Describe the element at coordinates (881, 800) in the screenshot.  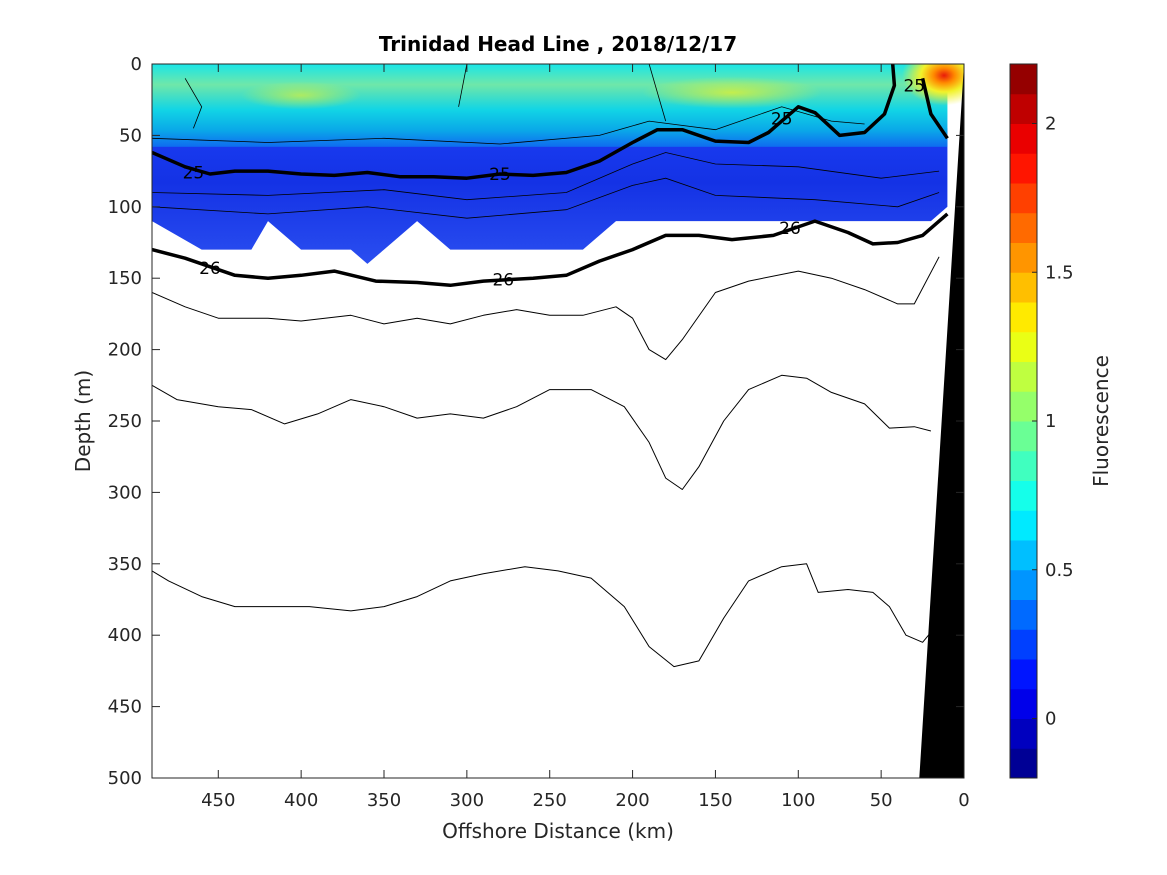
I see `x-tick-label: 50` at that location.